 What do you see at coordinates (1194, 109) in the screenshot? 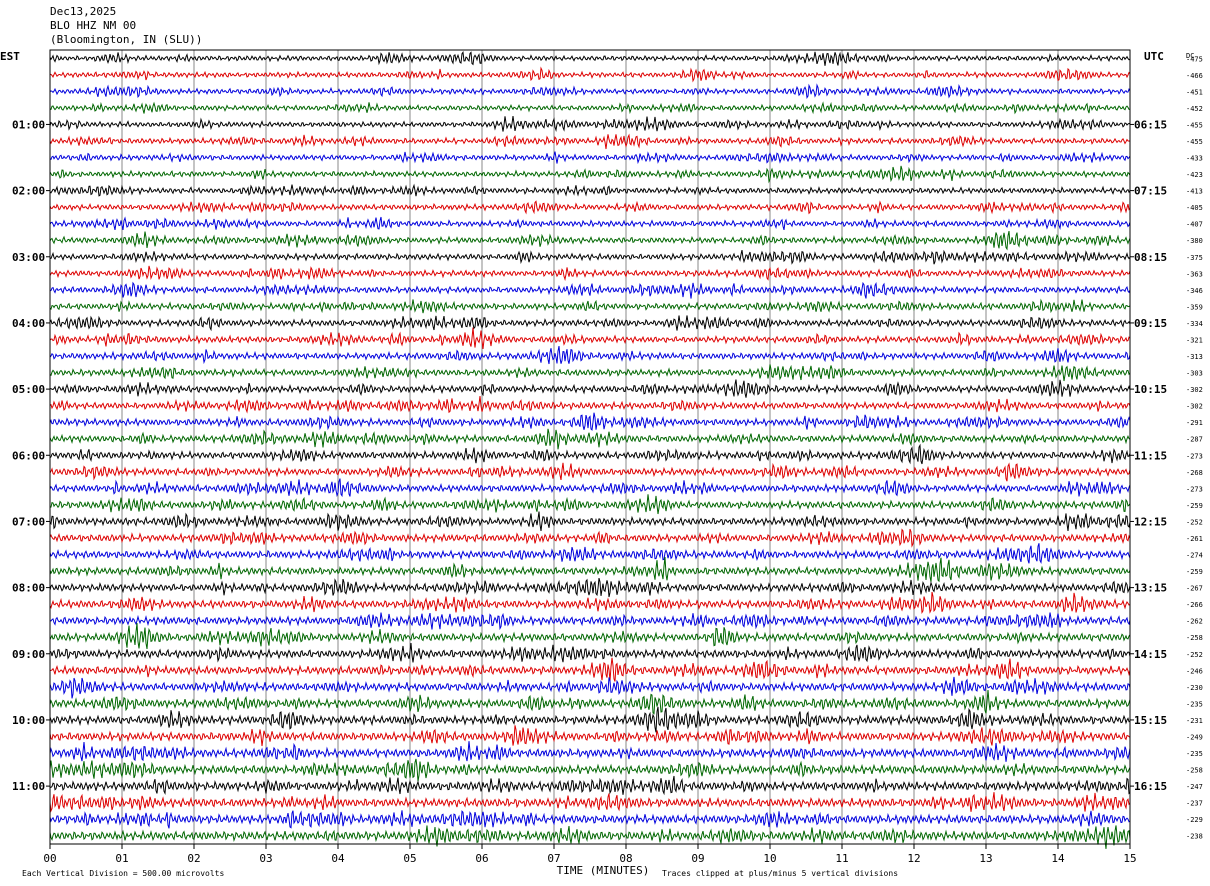
I see `dc-offset-value: -452` at bounding box center [1194, 109].